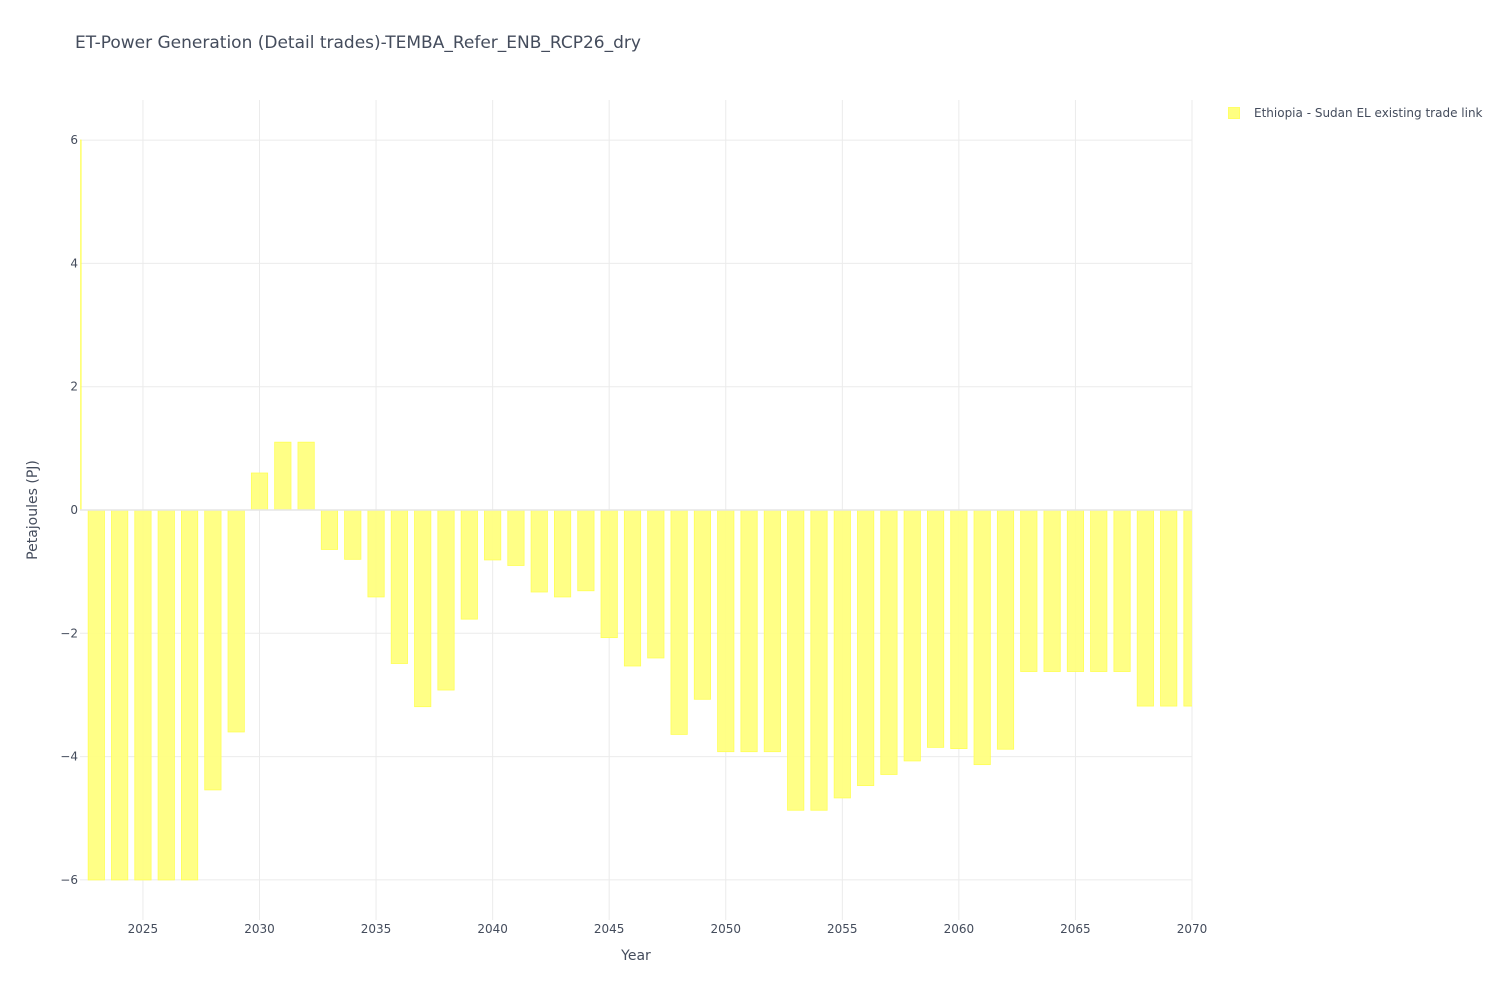 This screenshot has height=1000, width=1500. Describe the element at coordinates (842, 929) in the screenshot. I see `x-tick-label: 2055` at that location.